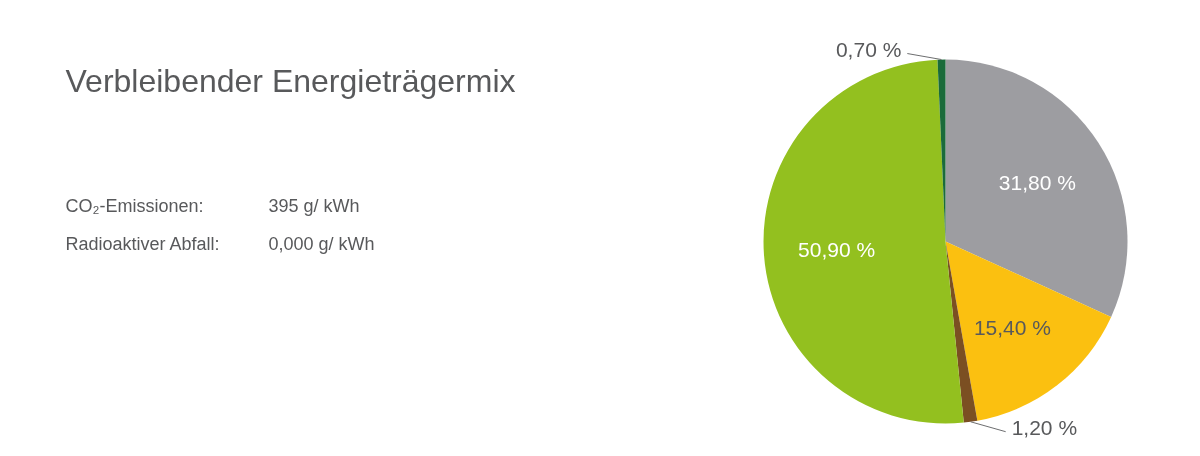 This screenshot has width=1200, height=456. I want to click on data-label: 50,90 %, so click(837, 249).